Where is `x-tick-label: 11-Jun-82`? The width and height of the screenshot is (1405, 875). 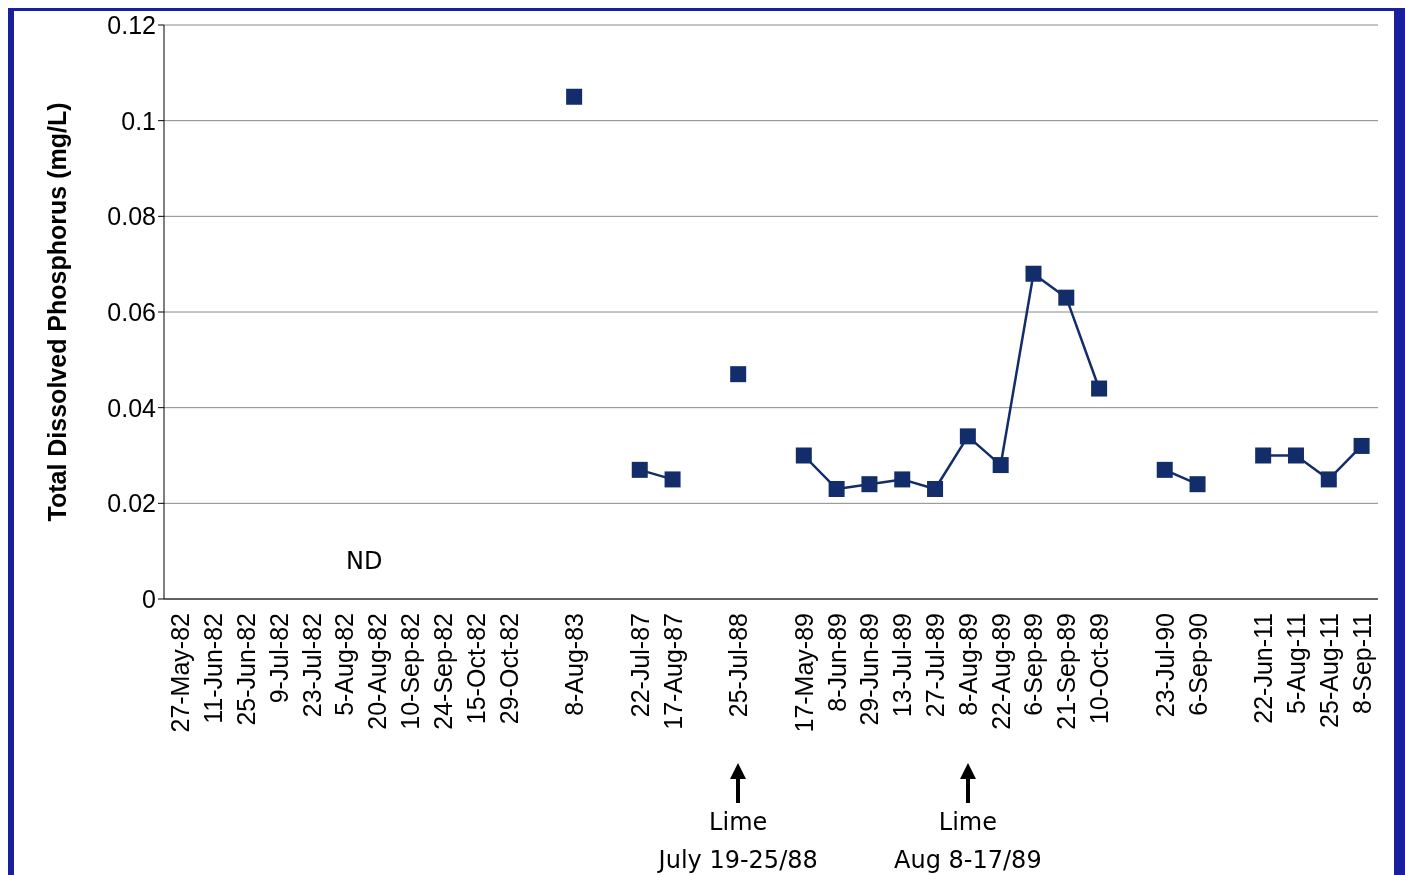 x-tick-label: 11-Jun-82 is located at coordinates (213, 668).